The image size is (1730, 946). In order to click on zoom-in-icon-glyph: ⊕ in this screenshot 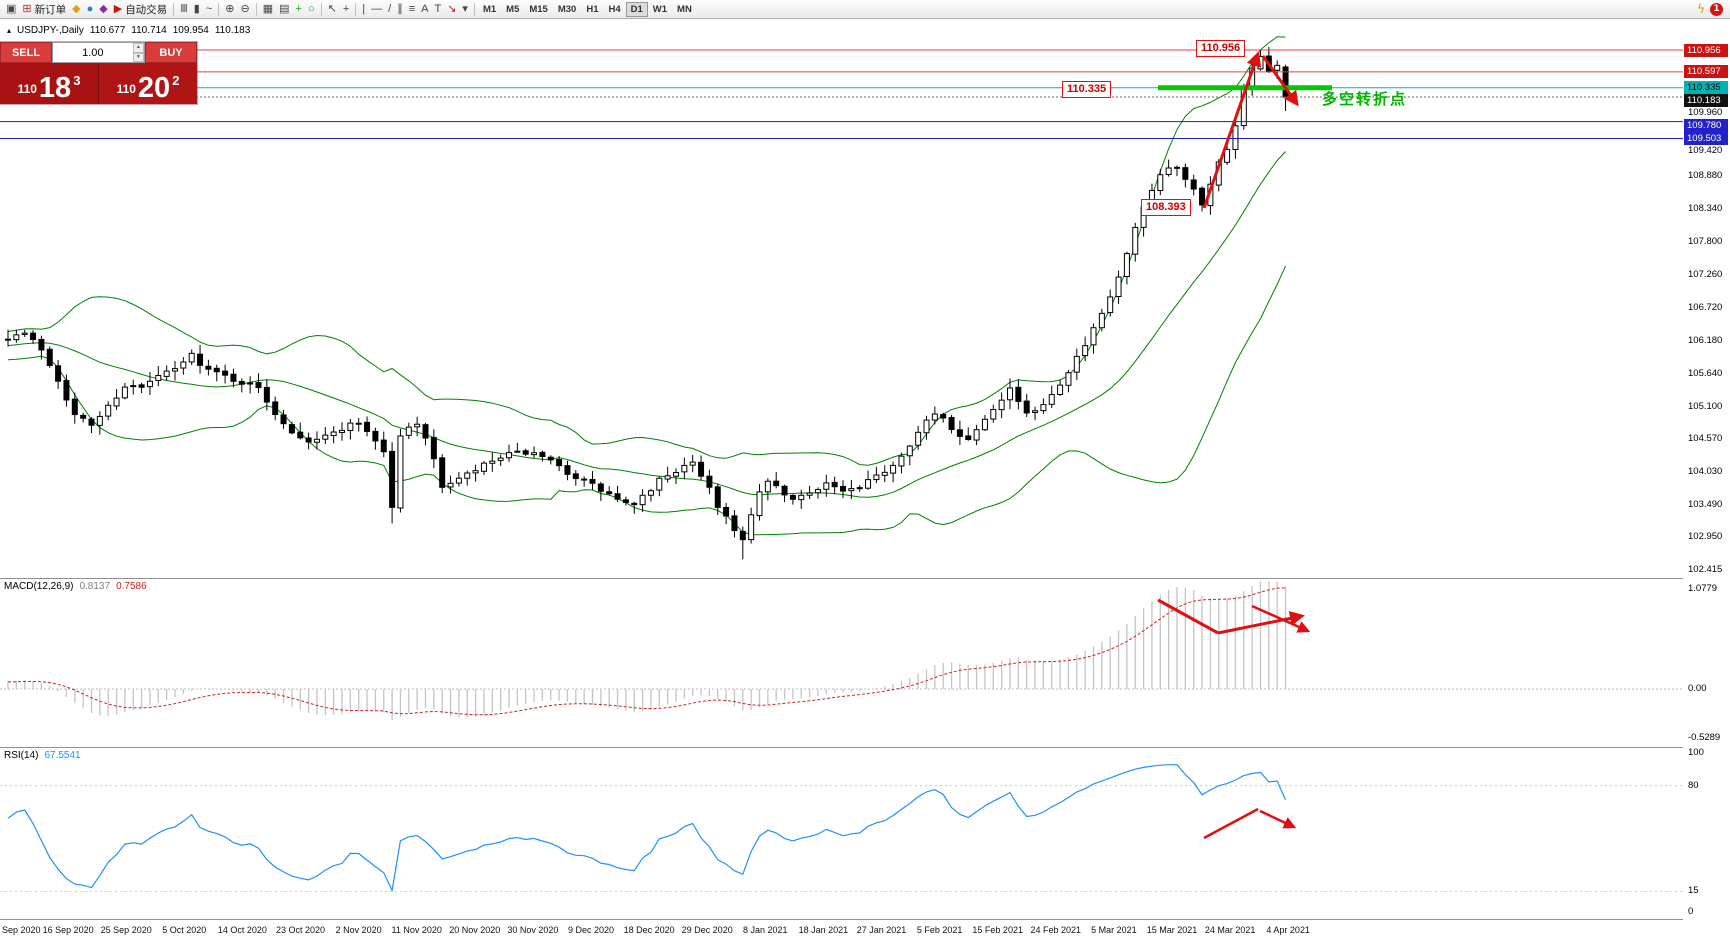, I will do `click(230, 8)`.